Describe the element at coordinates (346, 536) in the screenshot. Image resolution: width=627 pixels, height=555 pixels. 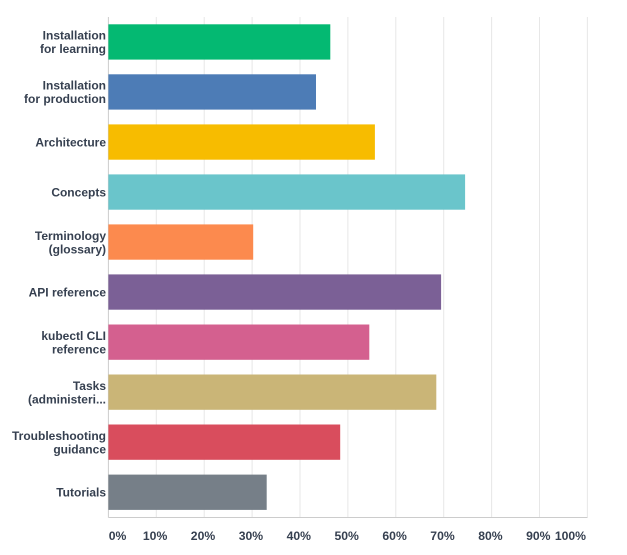
I see `svg-text: 50%` at that location.